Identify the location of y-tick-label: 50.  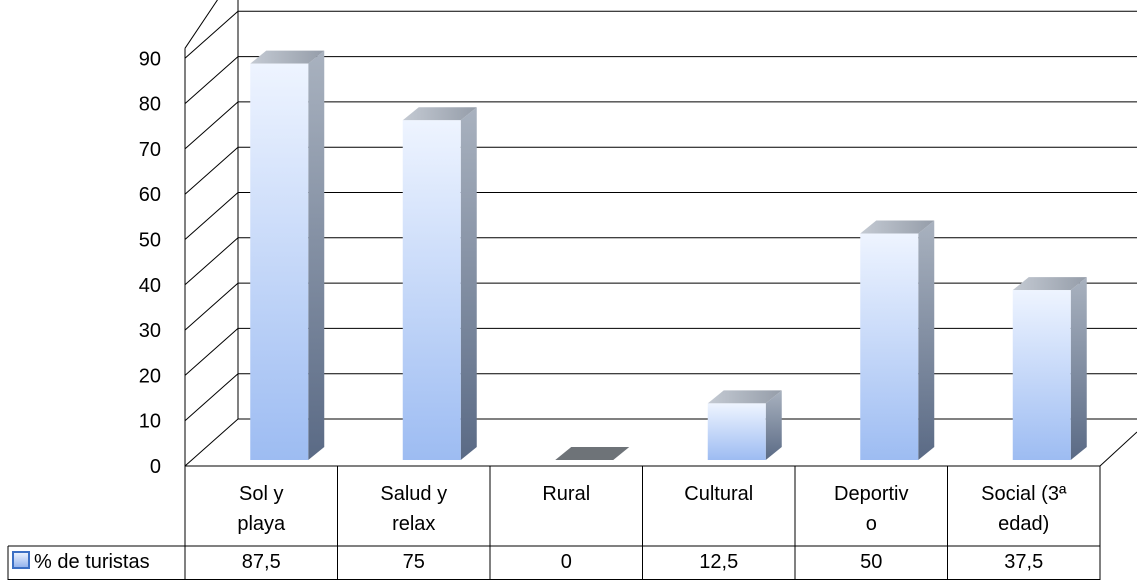
(150, 241).